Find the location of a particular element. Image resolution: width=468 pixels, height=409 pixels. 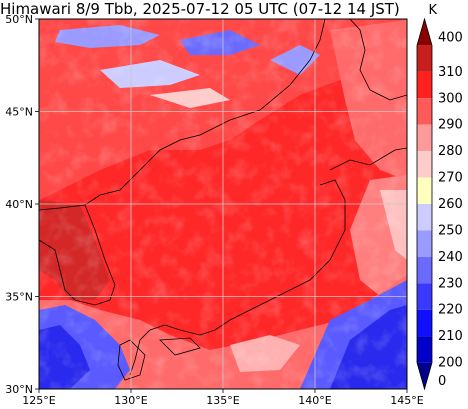

colorbar-label: 250 is located at coordinates (450, 230).